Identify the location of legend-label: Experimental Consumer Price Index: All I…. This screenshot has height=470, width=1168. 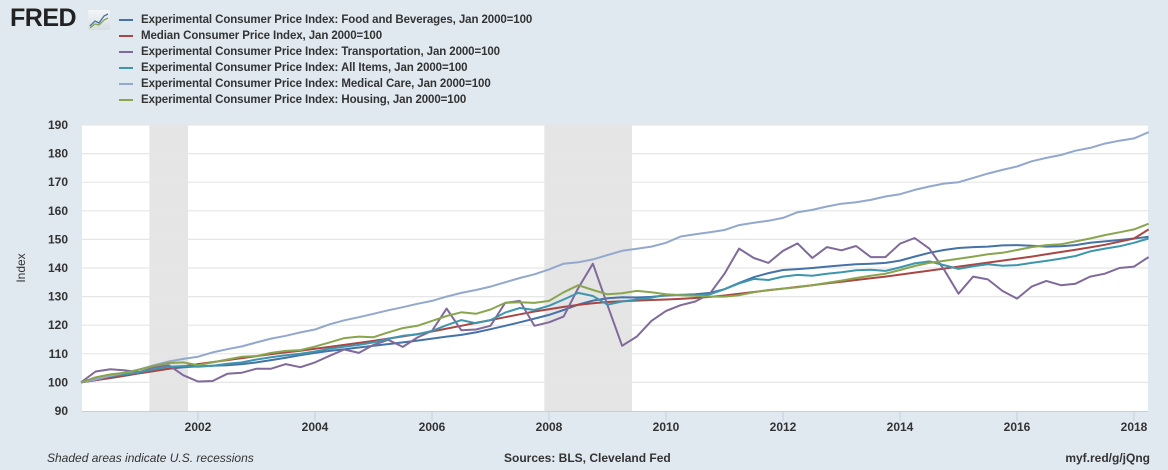
(304, 68).